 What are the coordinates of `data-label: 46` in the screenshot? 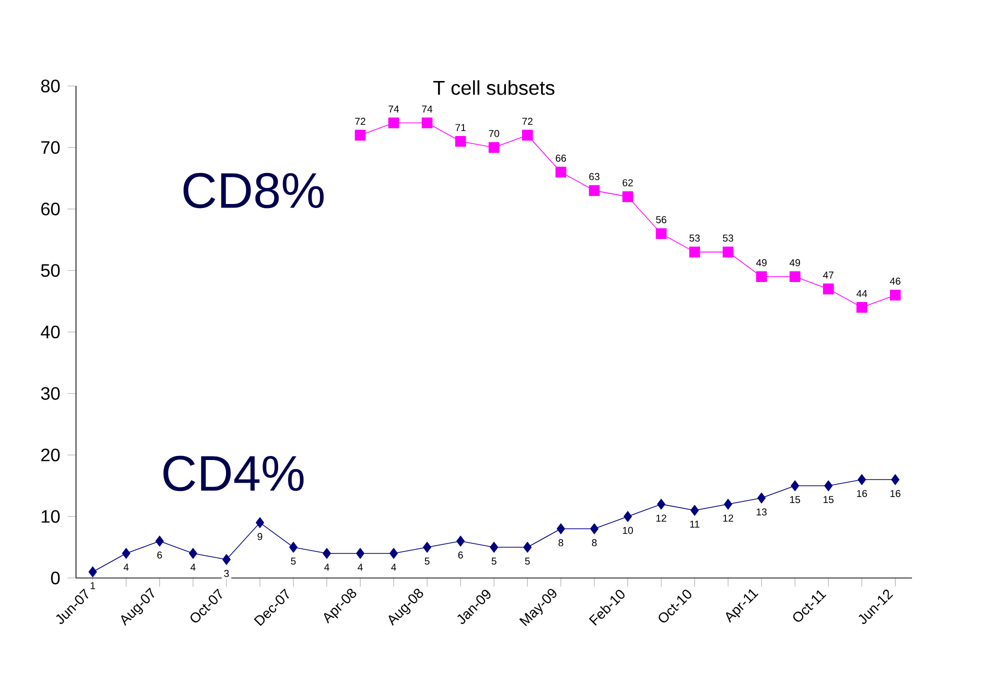 It's located at (895, 281).